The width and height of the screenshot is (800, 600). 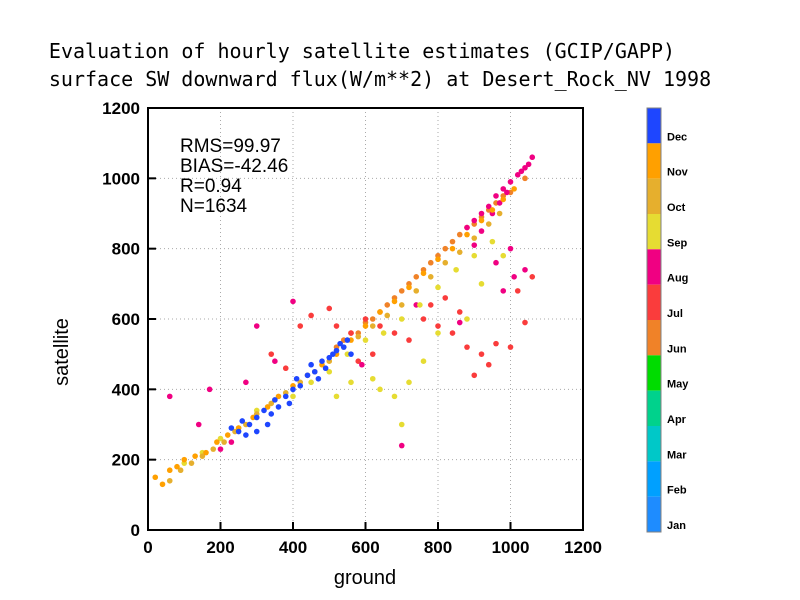 What do you see at coordinates (220, 547) in the screenshot?
I see `x-tick-label: 200` at bounding box center [220, 547].